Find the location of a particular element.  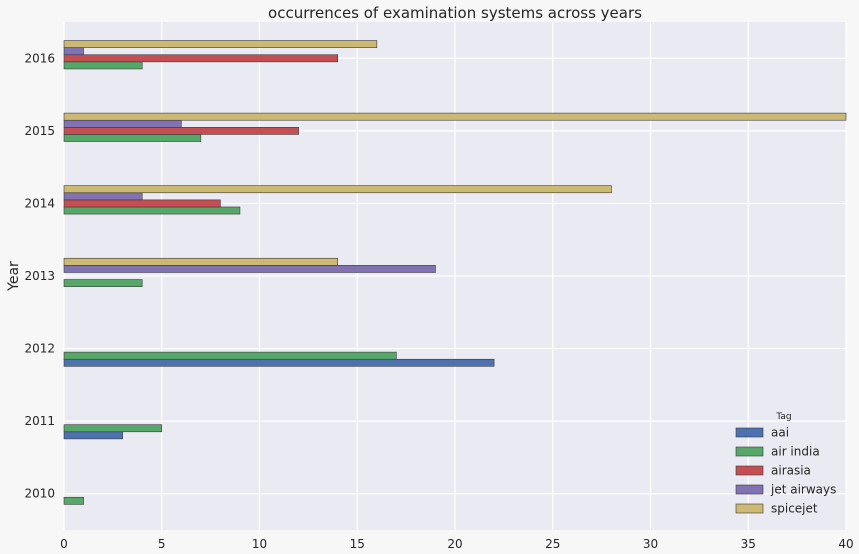

bar-air-india-2012 is located at coordinates (230, 355).